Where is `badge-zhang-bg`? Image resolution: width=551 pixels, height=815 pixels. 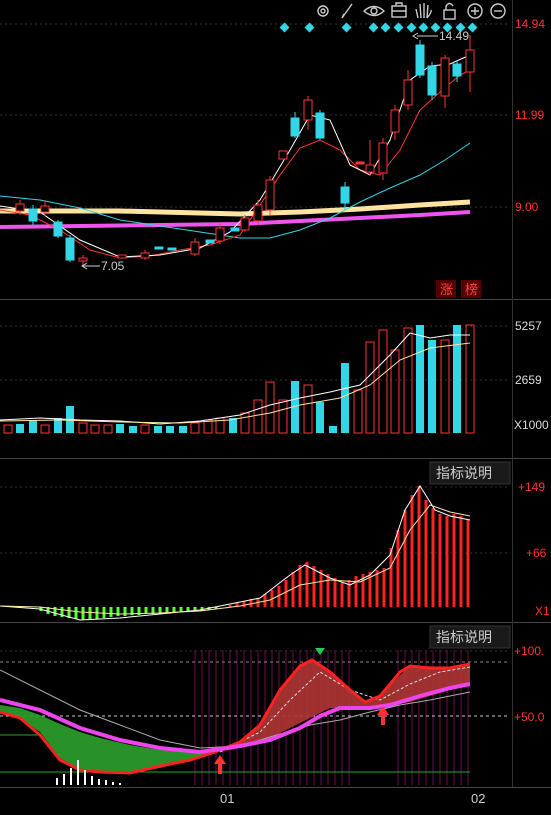
badge-zhang-bg is located at coordinates (446, 289).